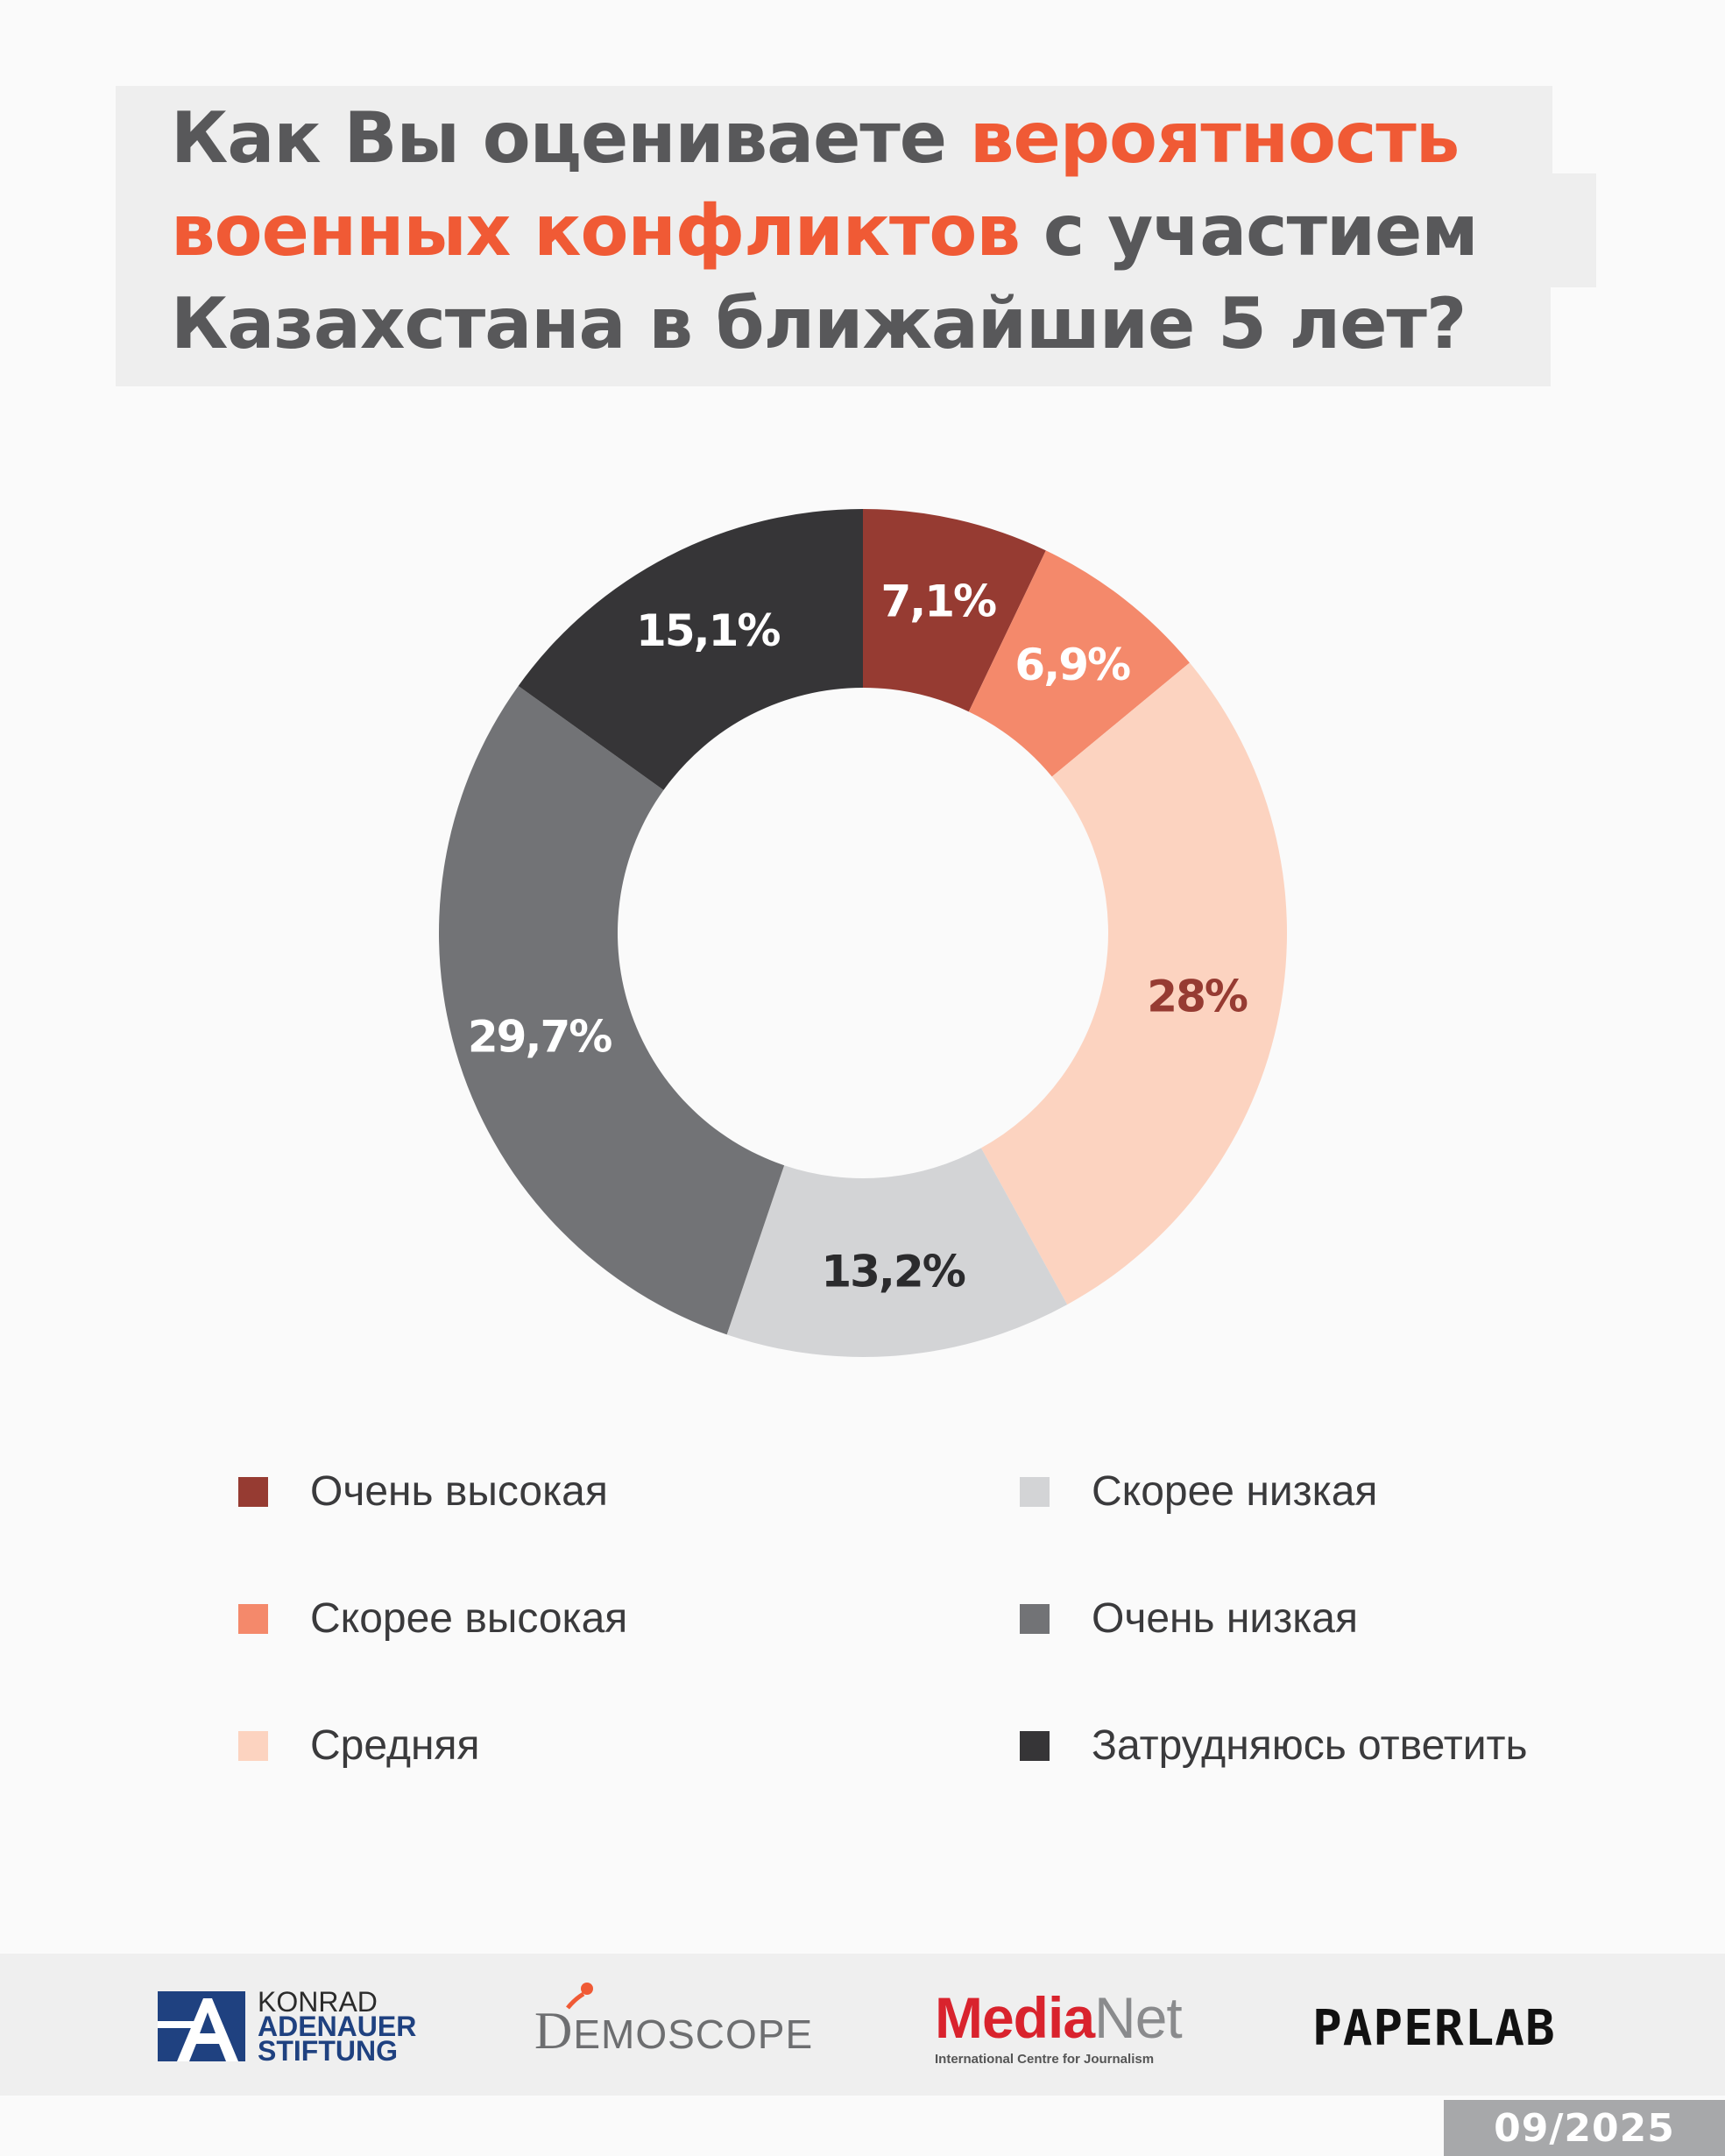  I want to click on kas-logo: KONRAD ADENAUER STIFTUNG, so click(287, 2026).